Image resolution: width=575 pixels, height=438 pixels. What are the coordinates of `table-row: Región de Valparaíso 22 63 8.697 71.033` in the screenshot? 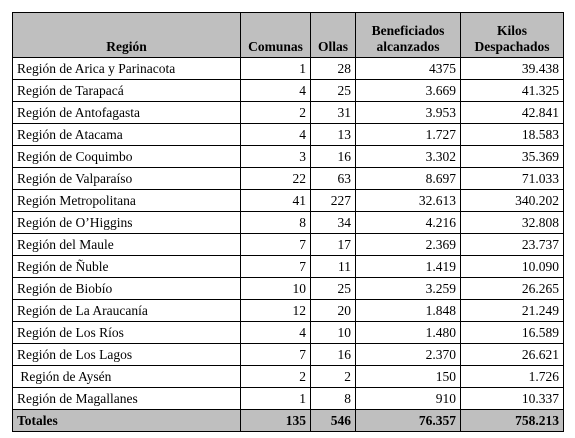 It's located at (288, 178).